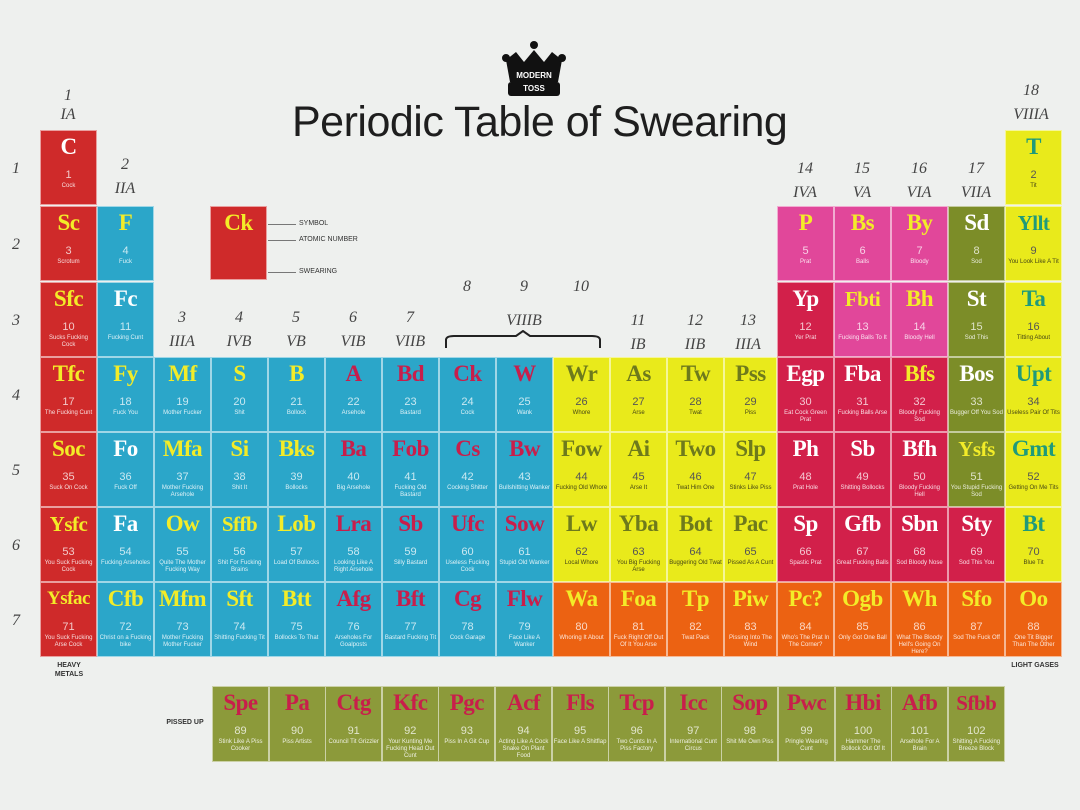  I want to click on group-label: 16, so click(919, 168).